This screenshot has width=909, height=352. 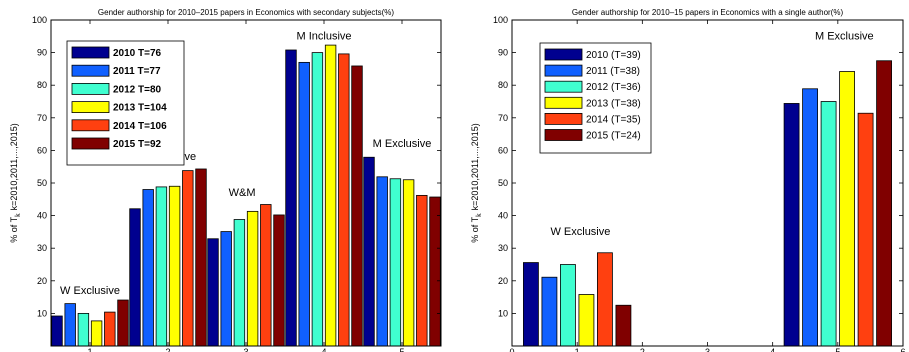 What do you see at coordinates (137, 144) in the screenshot?
I see `legend-entry-6: 2015 T=92` at bounding box center [137, 144].